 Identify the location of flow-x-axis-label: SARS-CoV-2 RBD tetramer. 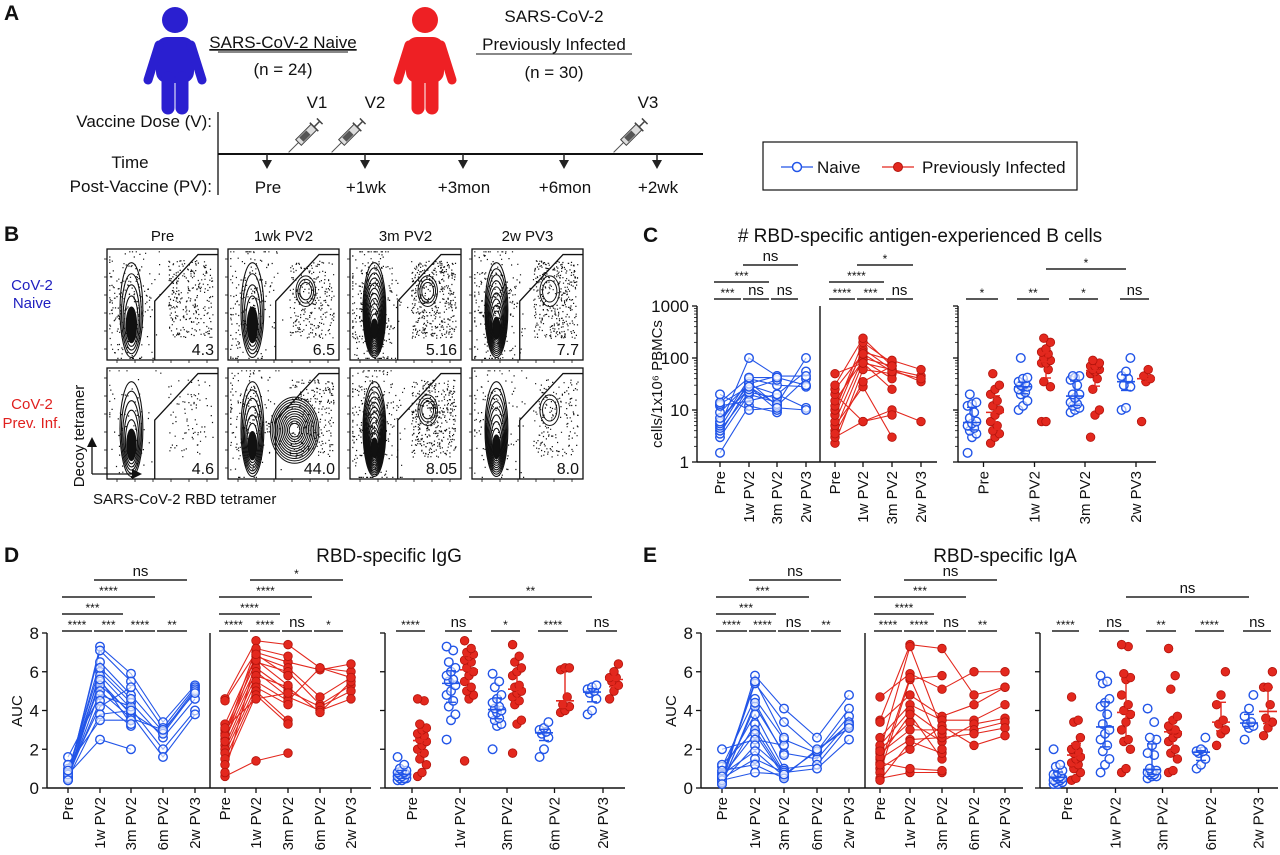
(184, 499).